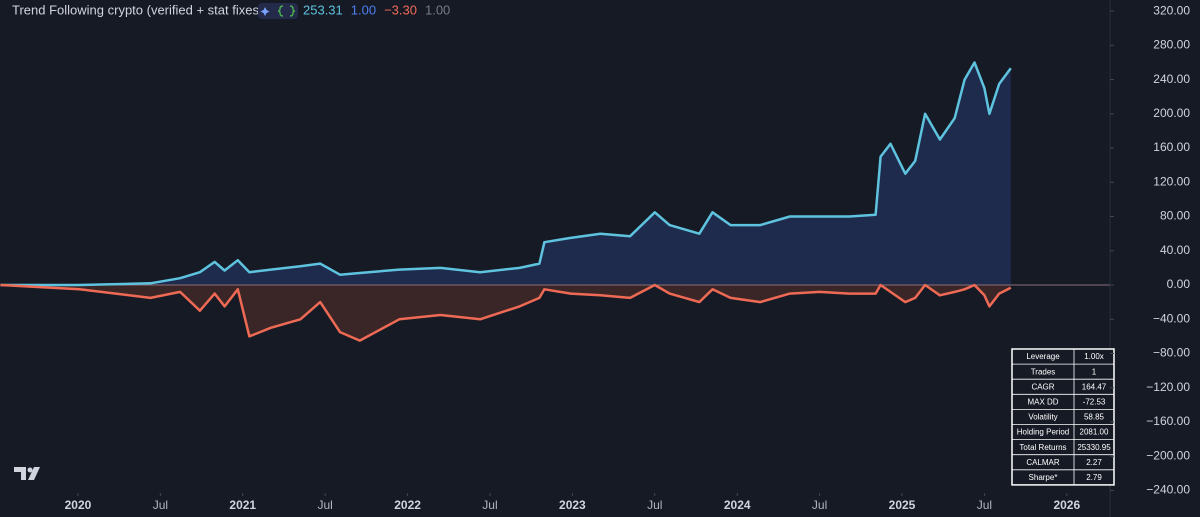  What do you see at coordinates (1168, 490) in the screenshot?
I see `y-tick-label: −240.00` at bounding box center [1168, 490].